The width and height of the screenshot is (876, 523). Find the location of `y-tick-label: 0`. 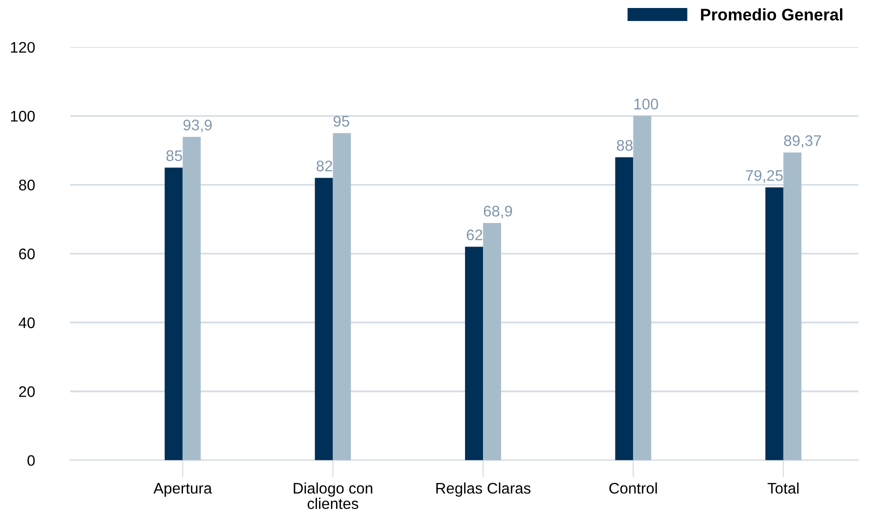

y-tick-label: 0 is located at coordinates (31, 460).